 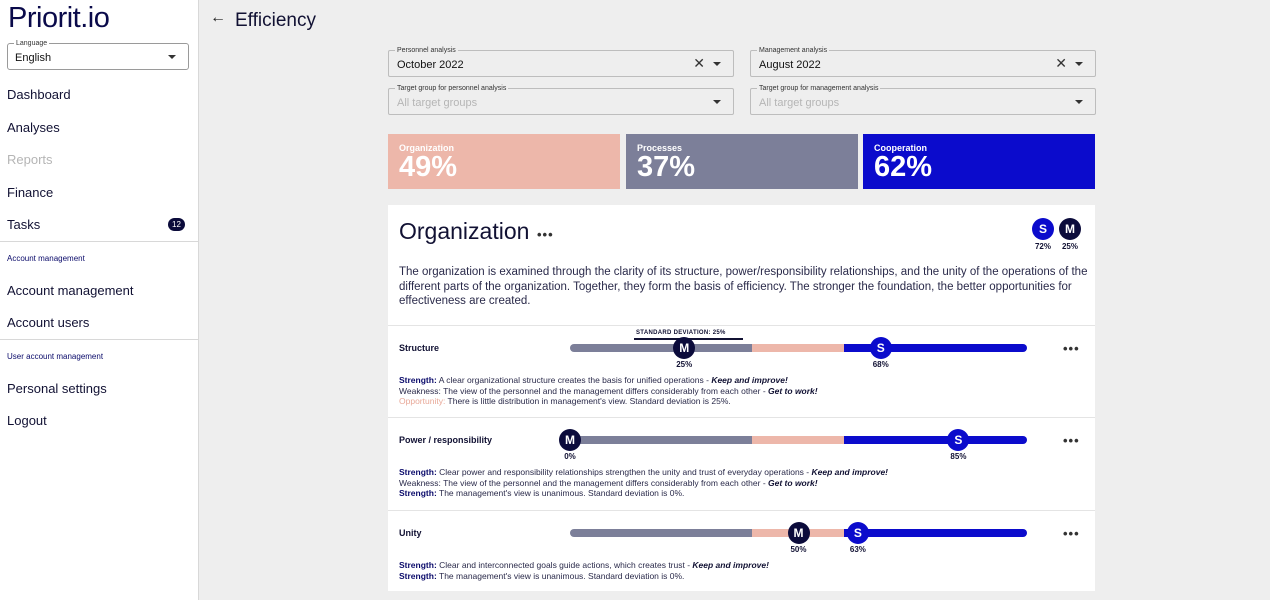 I want to click on tasks-count-badge: 12, so click(x=176, y=224).